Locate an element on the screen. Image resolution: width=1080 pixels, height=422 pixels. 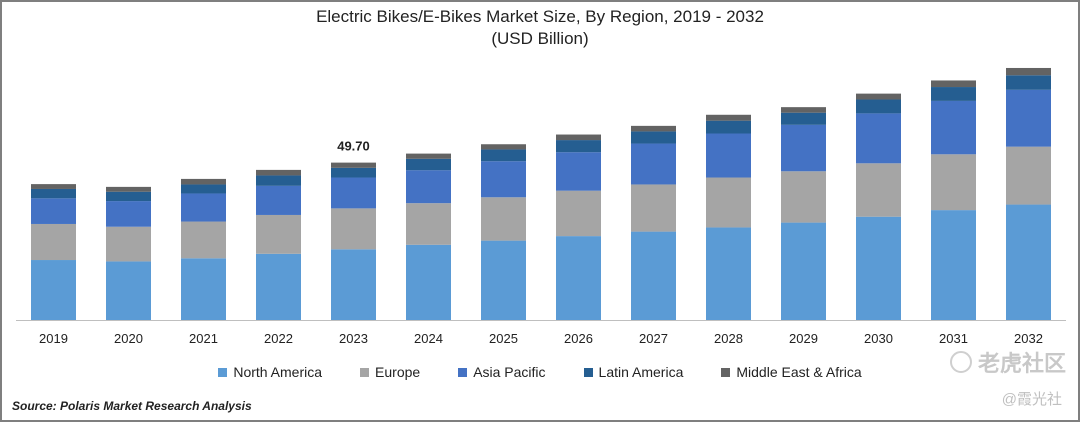
x-tick-label-2027: 2027 is located at coordinates (653, 338).